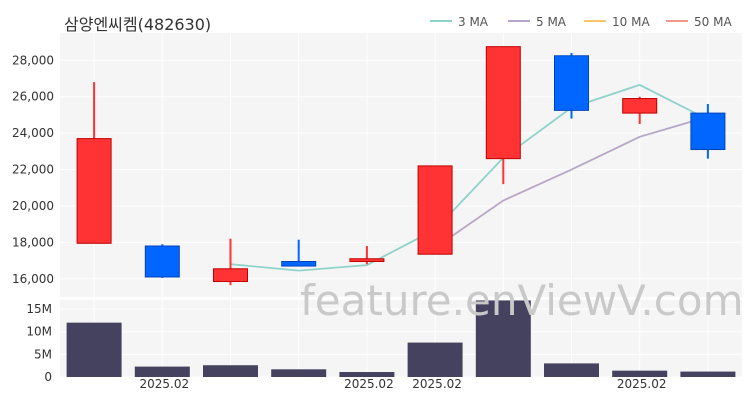  Describe the element at coordinates (33, 206) in the screenshot. I see `price-tick-label: 20,000` at that location.